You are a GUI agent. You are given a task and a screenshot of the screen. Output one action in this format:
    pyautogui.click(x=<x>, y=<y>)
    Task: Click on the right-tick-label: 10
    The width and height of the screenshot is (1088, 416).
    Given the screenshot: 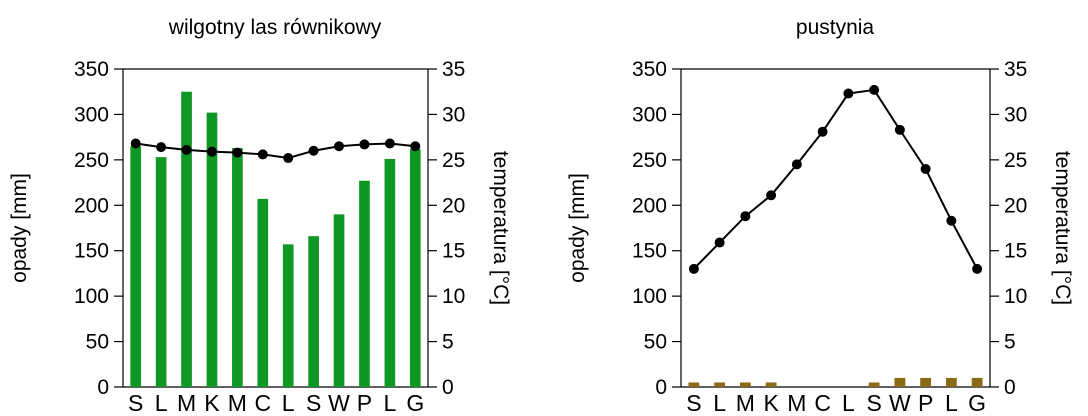 What is the action you would take?
    pyautogui.click(x=1015, y=296)
    